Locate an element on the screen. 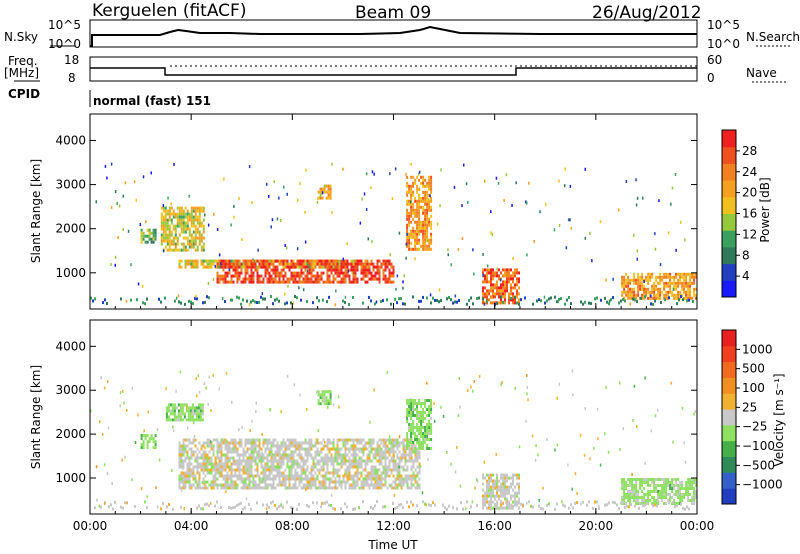 The width and height of the screenshot is (800, 554). nsearch-label: N.Search is located at coordinates (773, 37).